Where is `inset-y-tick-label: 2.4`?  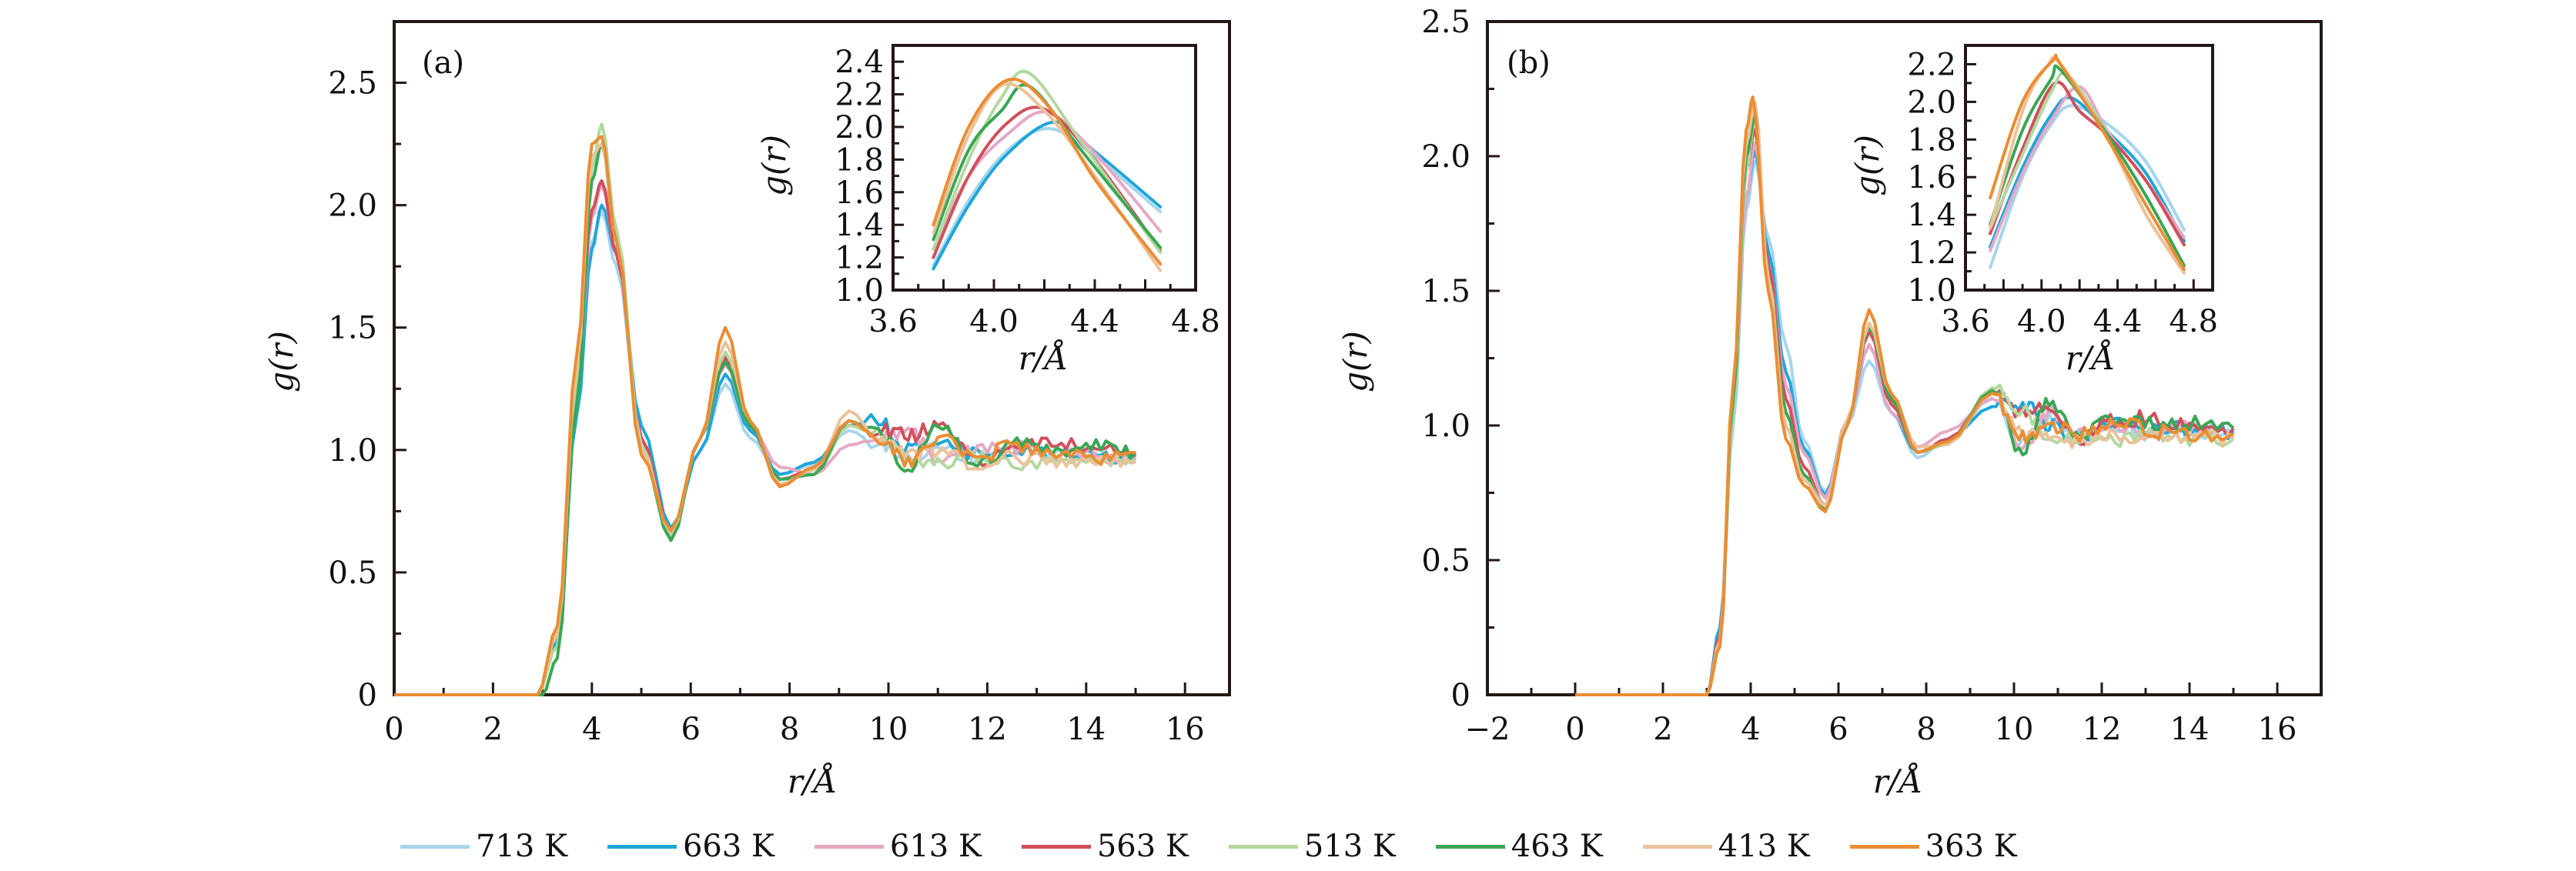
inset-y-tick-label: 2.4 is located at coordinates (859, 62).